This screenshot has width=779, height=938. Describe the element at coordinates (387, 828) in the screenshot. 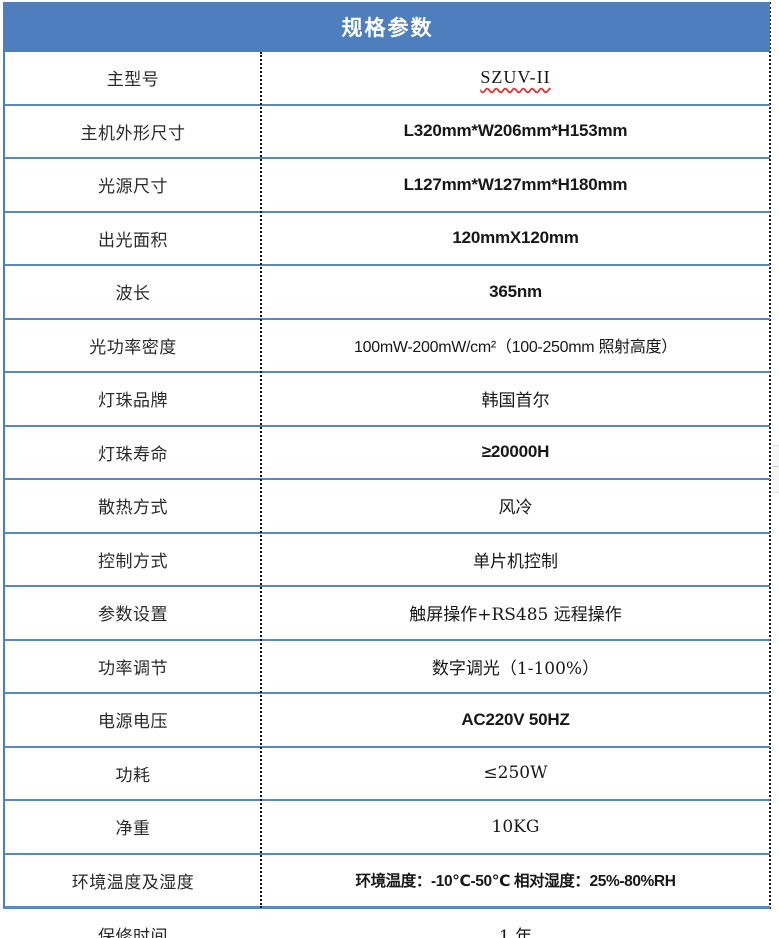

I see `table-row: 净重 10KG` at that location.